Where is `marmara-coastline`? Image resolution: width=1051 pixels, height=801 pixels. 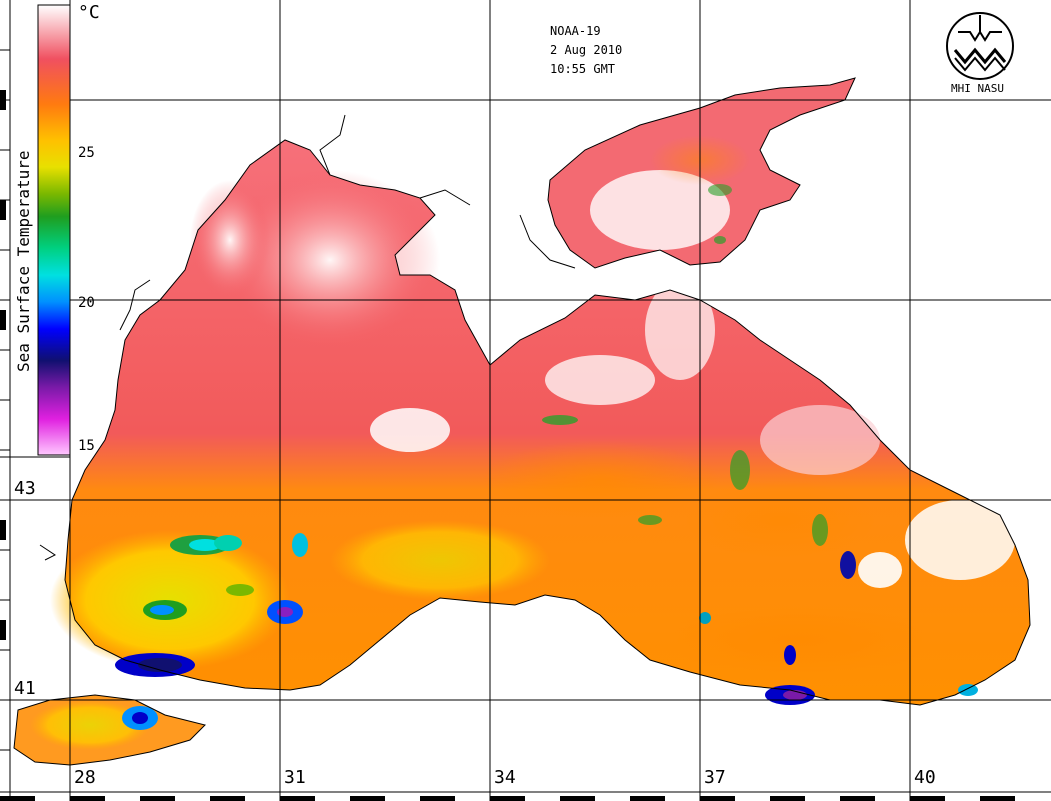 marmara-coastline is located at coordinates (109, 730).